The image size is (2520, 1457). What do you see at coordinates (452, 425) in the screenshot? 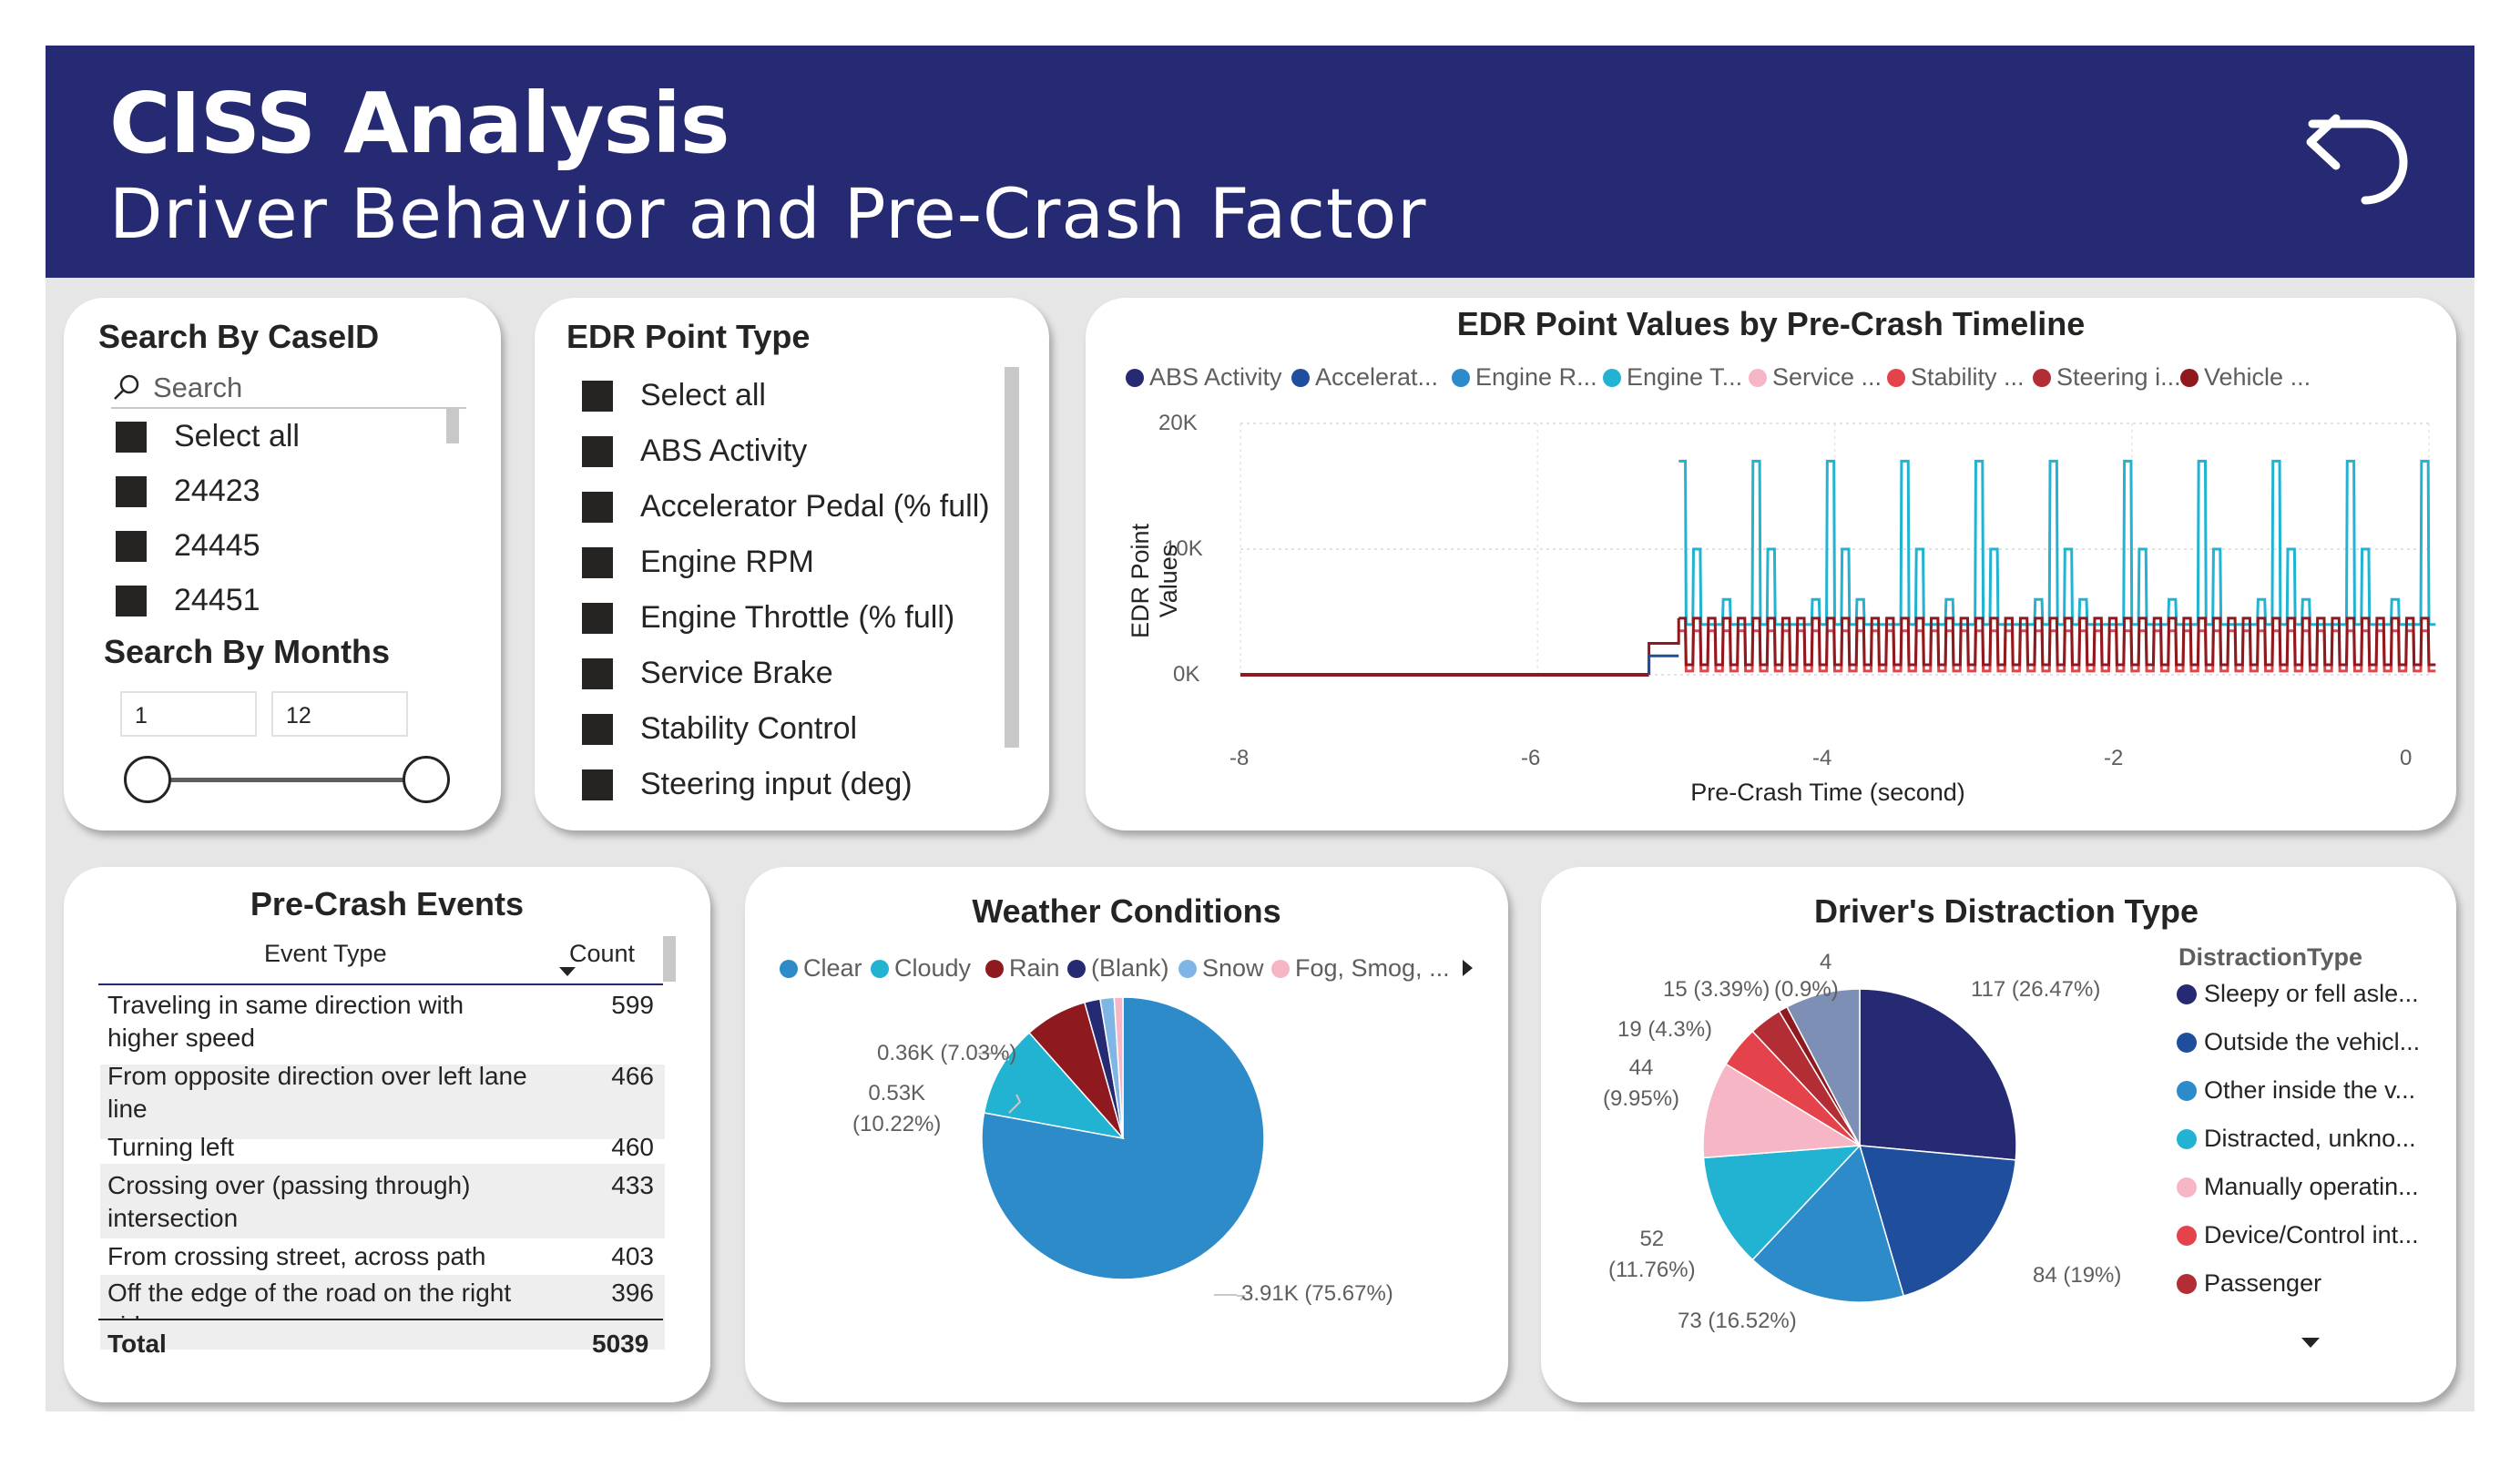
I see `caseid-scrollbar` at bounding box center [452, 425].